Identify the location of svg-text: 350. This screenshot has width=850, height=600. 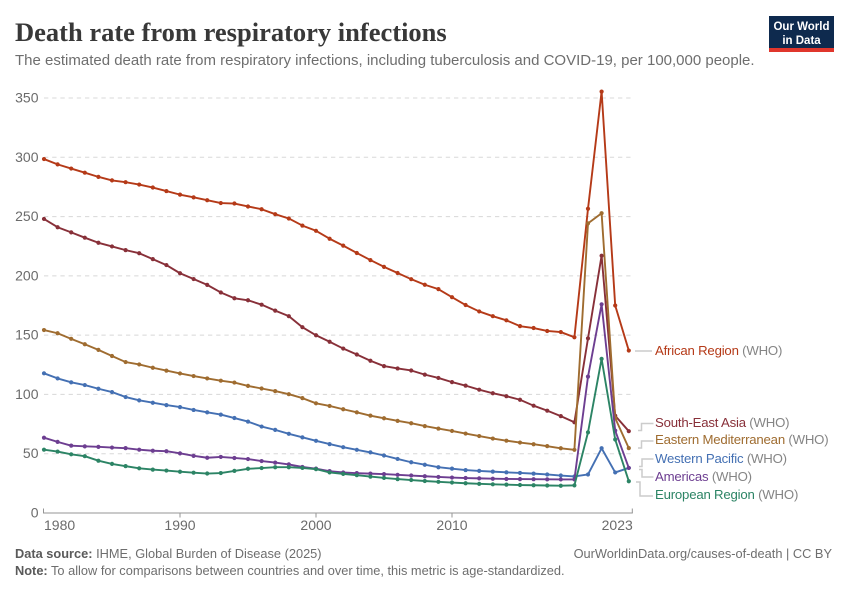
(27, 98).